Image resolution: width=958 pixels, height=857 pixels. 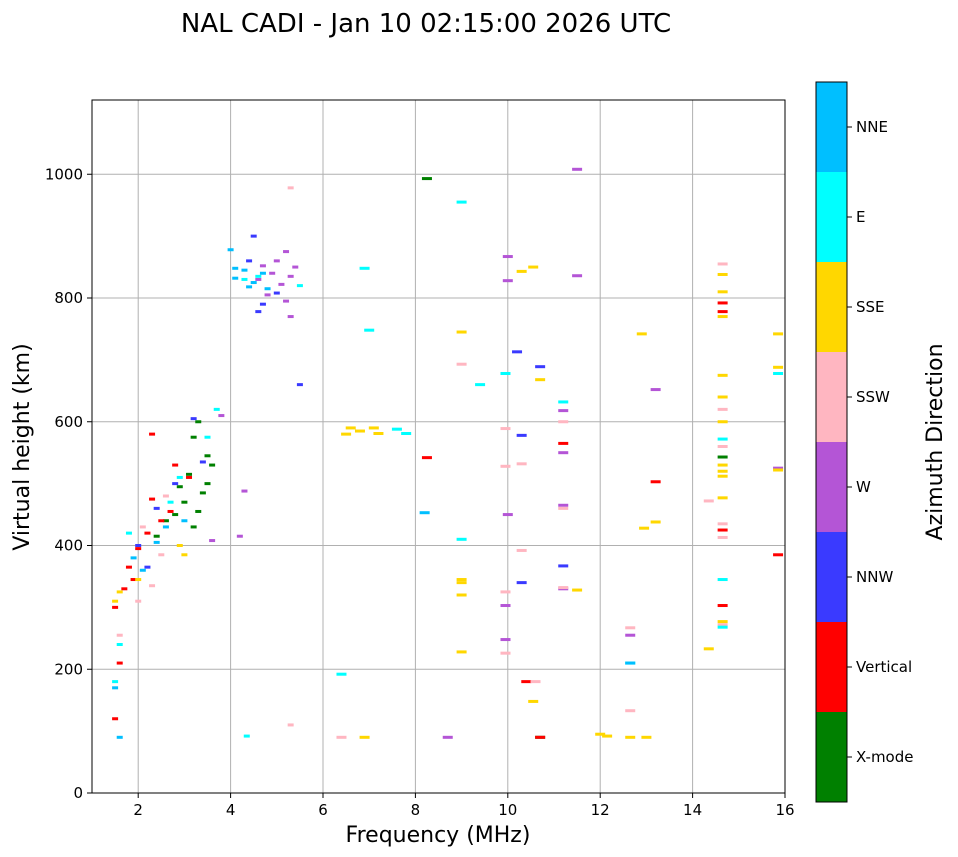 What do you see at coordinates (323, 810) in the screenshot?
I see `x-tick-label: 6` at bounding box center [323, 810].